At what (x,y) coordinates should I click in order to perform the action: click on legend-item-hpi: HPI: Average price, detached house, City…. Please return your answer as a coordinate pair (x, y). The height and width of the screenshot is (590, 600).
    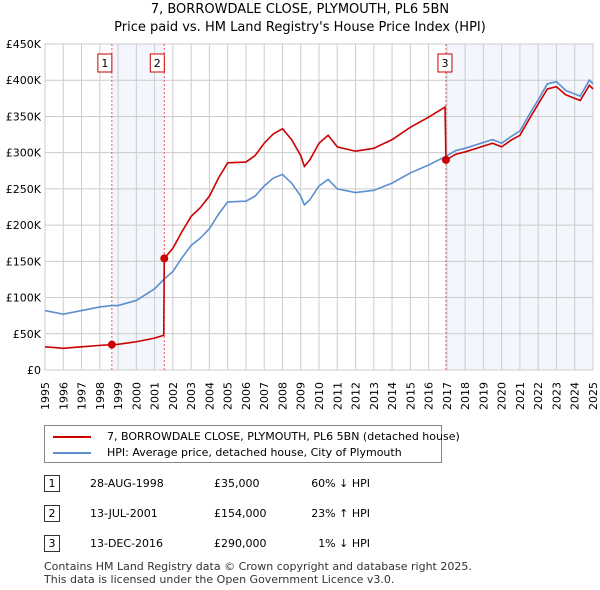
    Looking at the image, I should click on (227, 452).